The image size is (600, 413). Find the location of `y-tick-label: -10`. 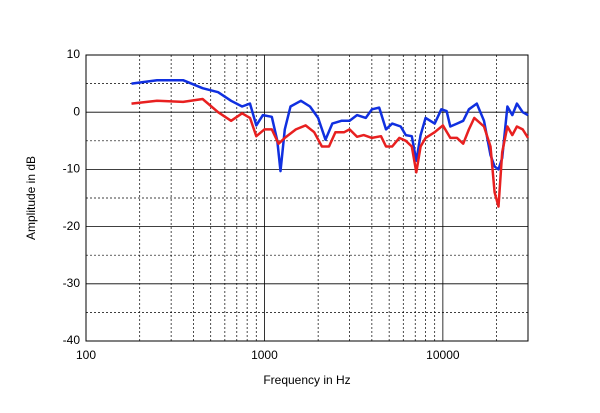

y-tick-label: -10 is located at coordinates (72, 169).